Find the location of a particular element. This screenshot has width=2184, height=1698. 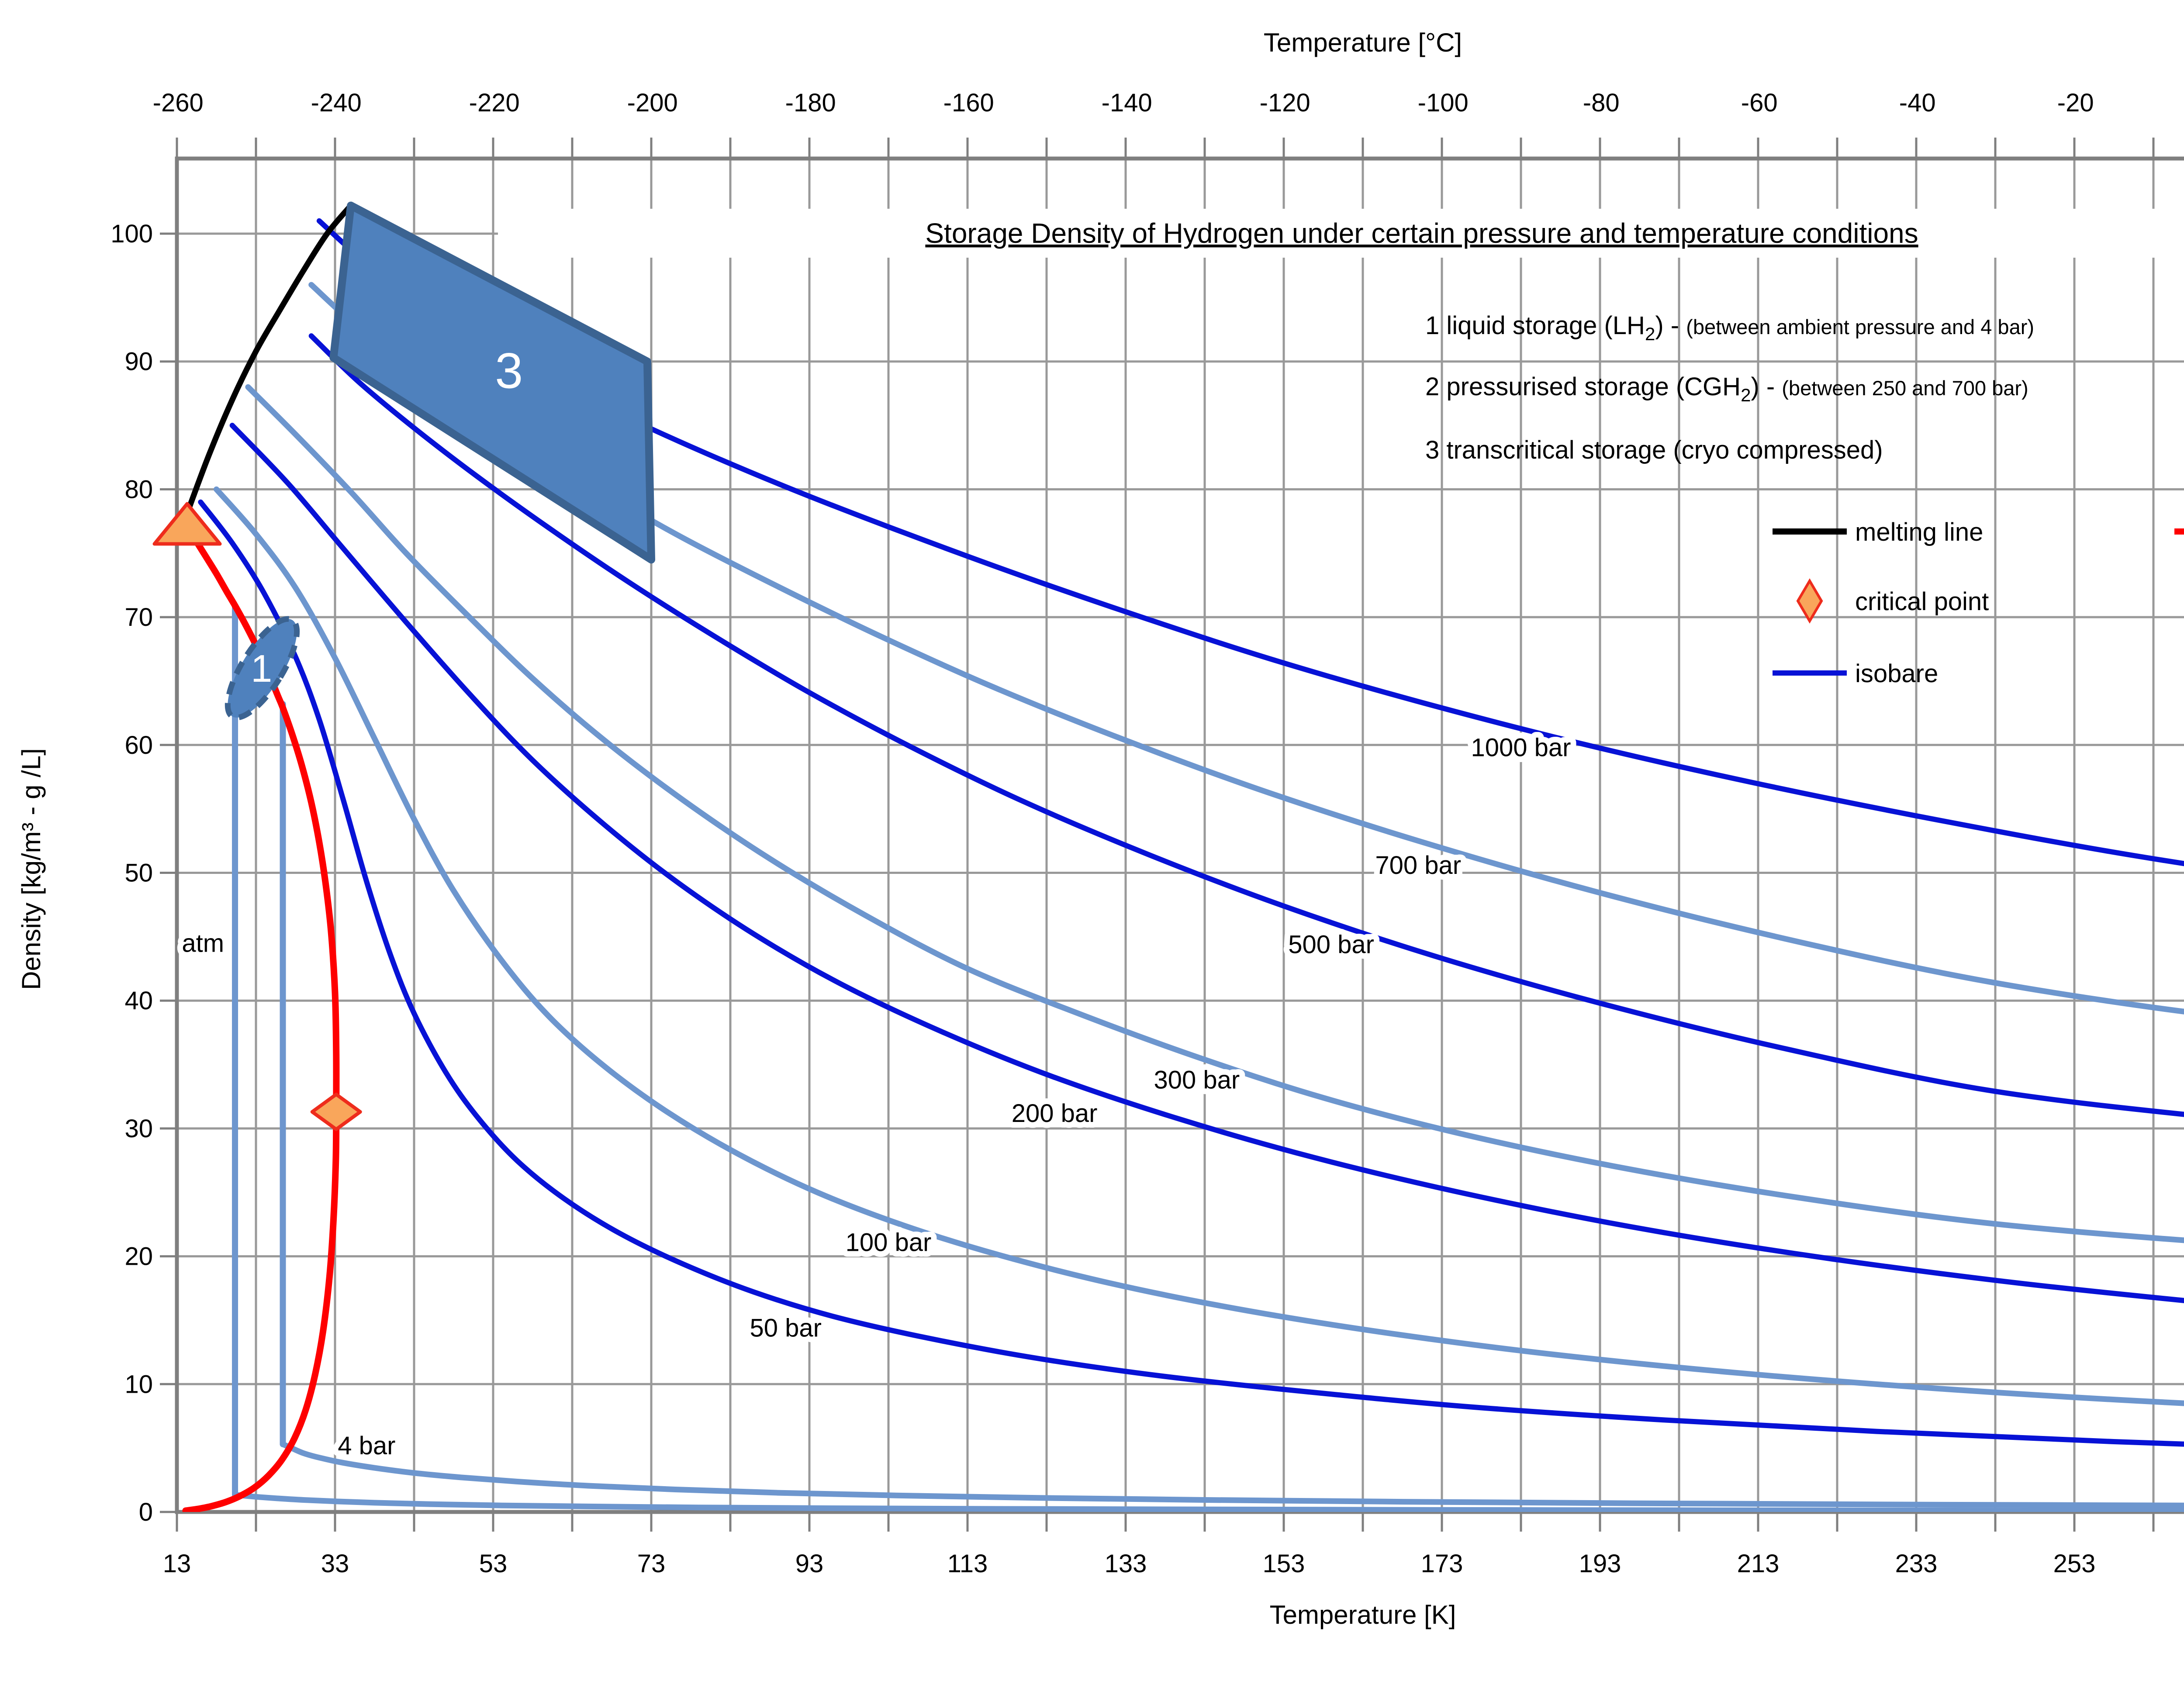

bottom-tick-label: 173 is located at coordinates (1442, 1564).